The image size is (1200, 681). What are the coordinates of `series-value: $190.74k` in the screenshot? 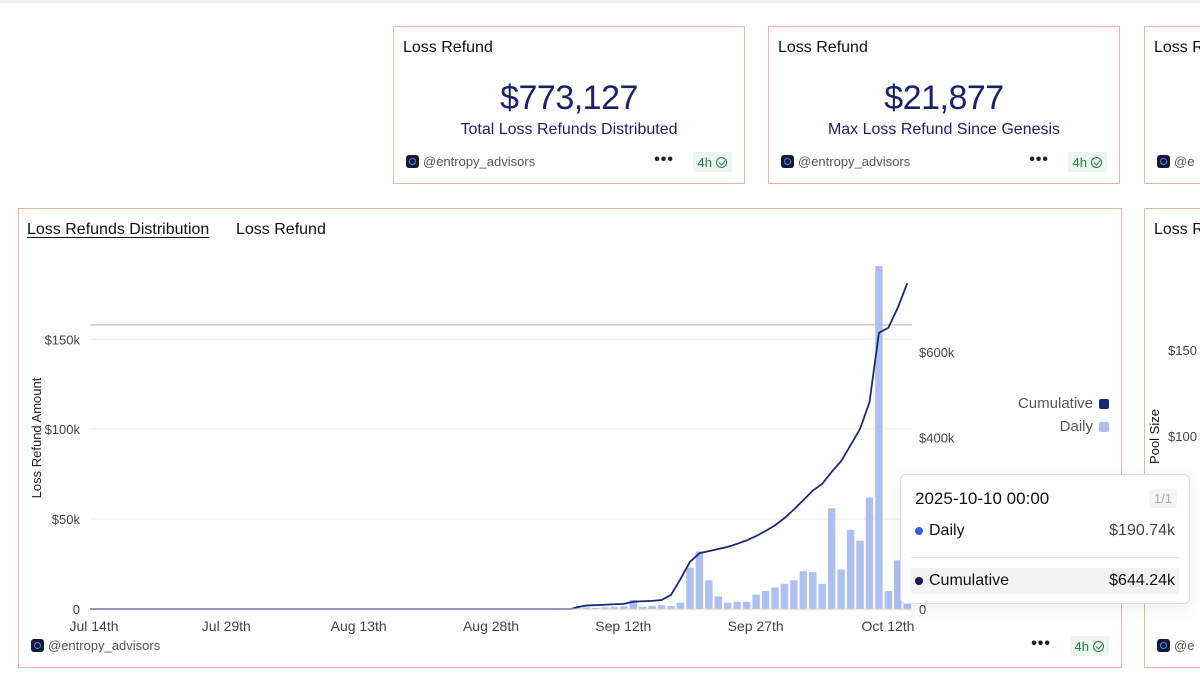 It's located at (1142, 530).